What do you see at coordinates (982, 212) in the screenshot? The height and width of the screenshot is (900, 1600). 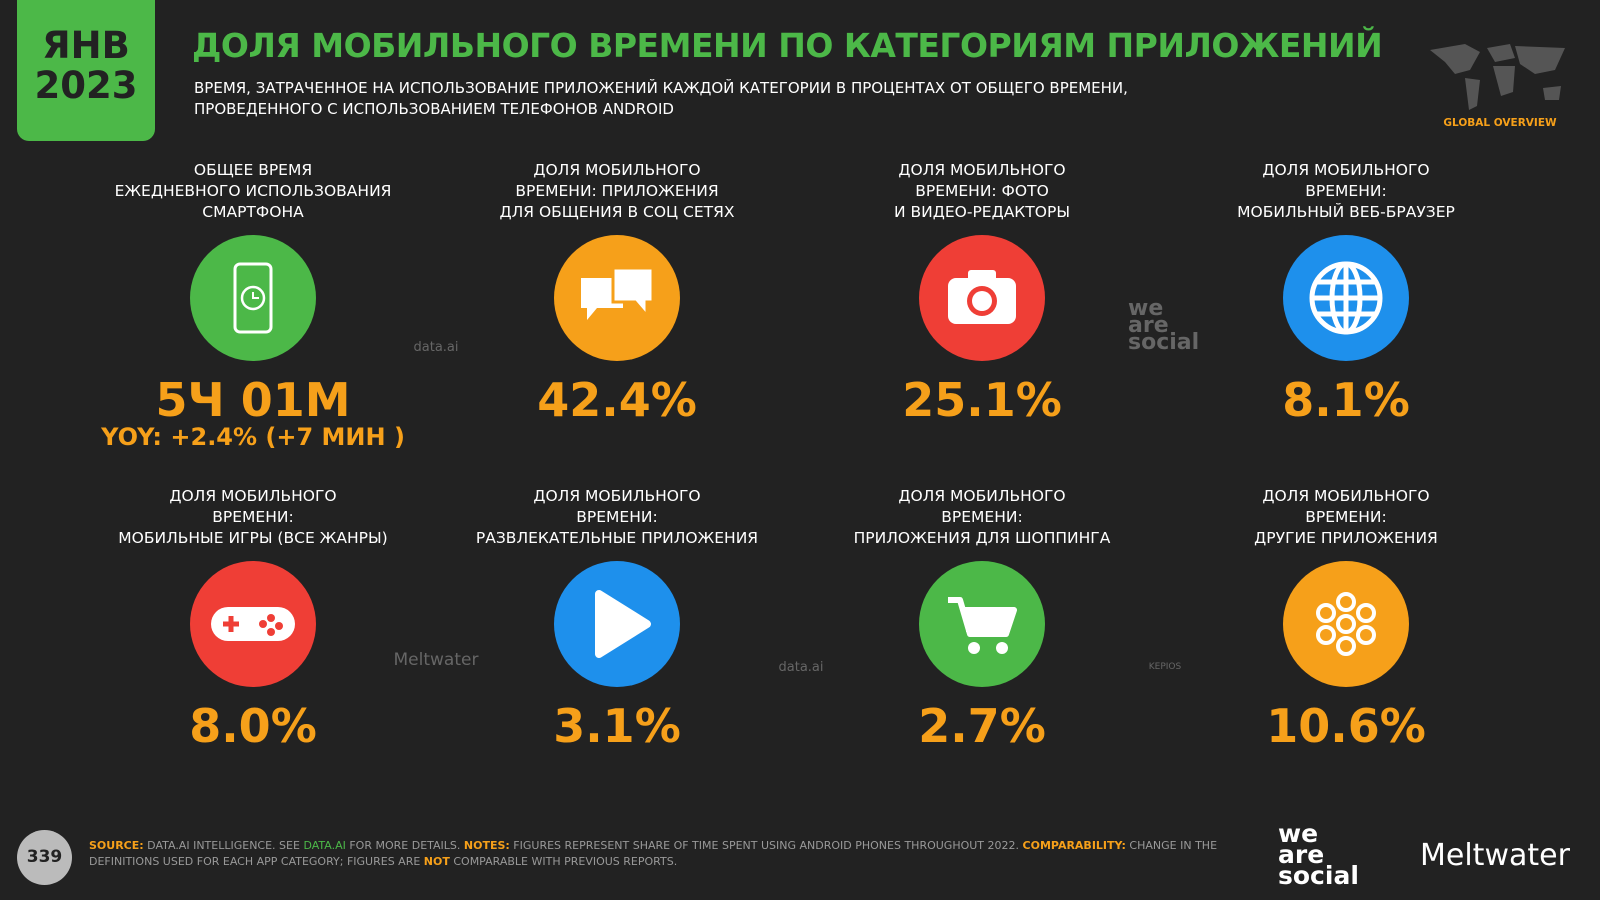 I see `label-line: И ВИДЕО-РЕДАКТОРЫ` at bounding box center [982, 212].